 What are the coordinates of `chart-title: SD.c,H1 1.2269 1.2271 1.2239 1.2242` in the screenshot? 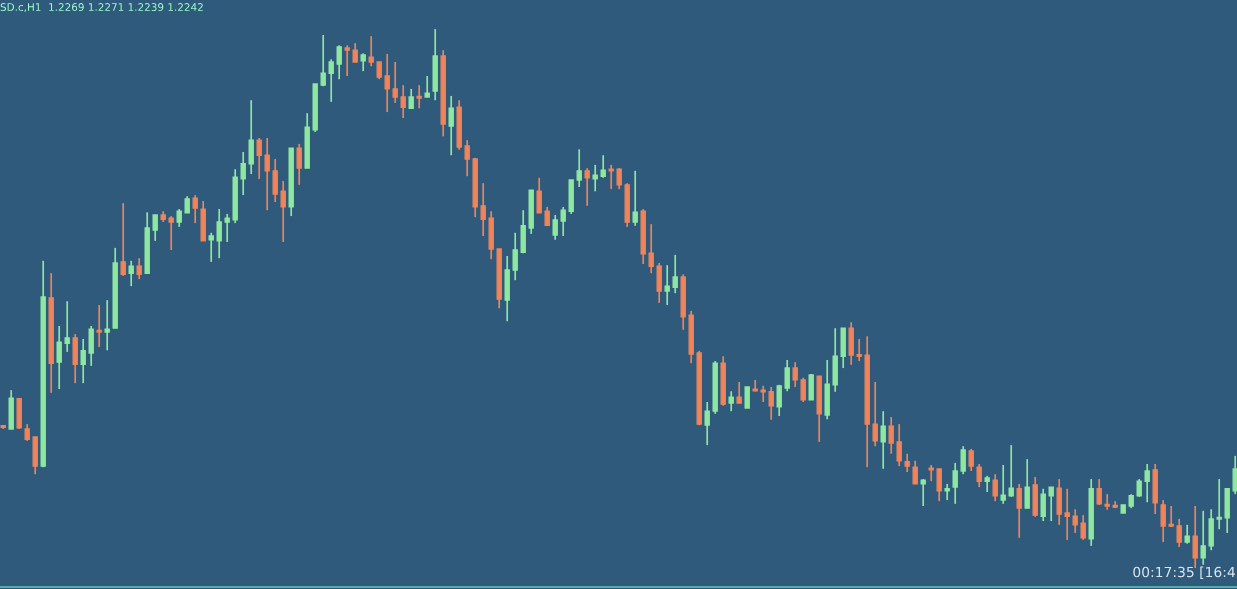 It's located at (101, 8).